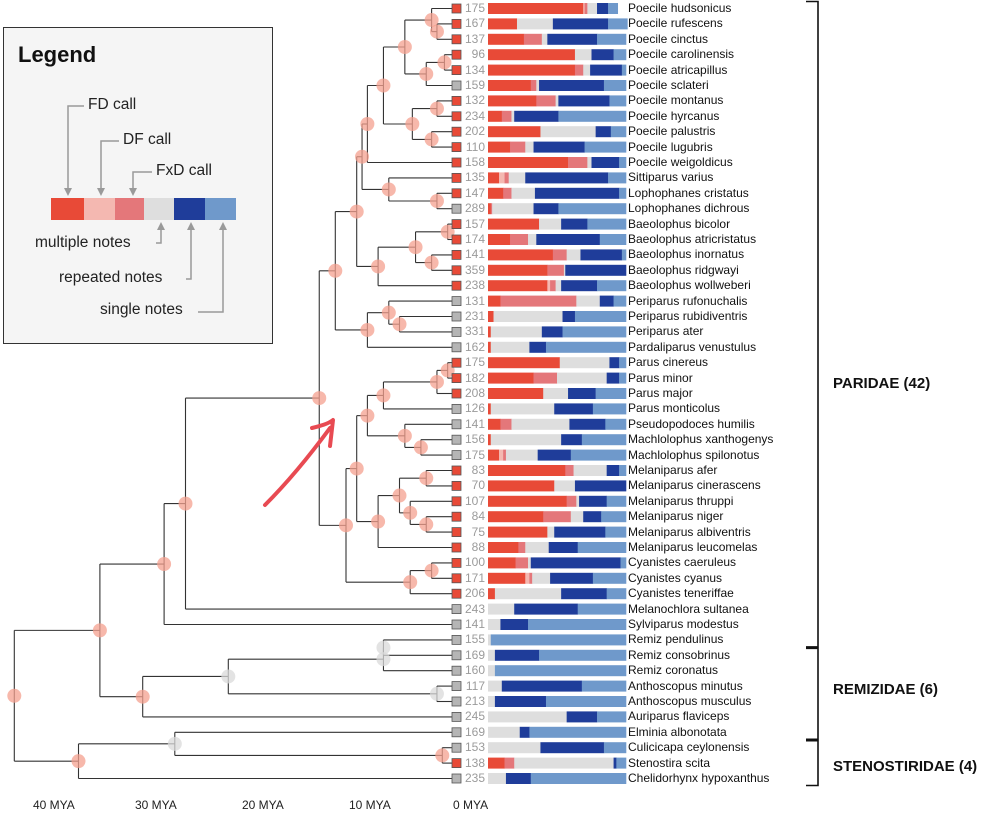 This screenshot has height=814, width=1000. I want to click on species-count: 159, so click(474, 85).